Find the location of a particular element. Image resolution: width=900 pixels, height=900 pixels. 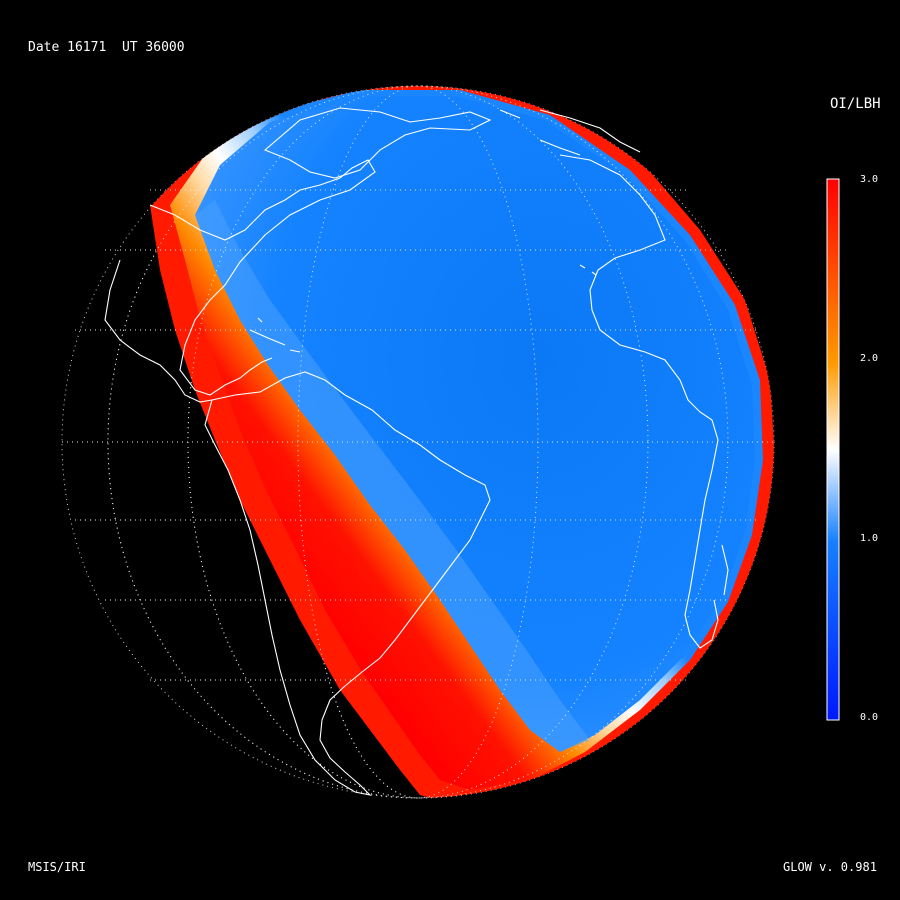

caribbean-islands is located at coordinates (275, 335).